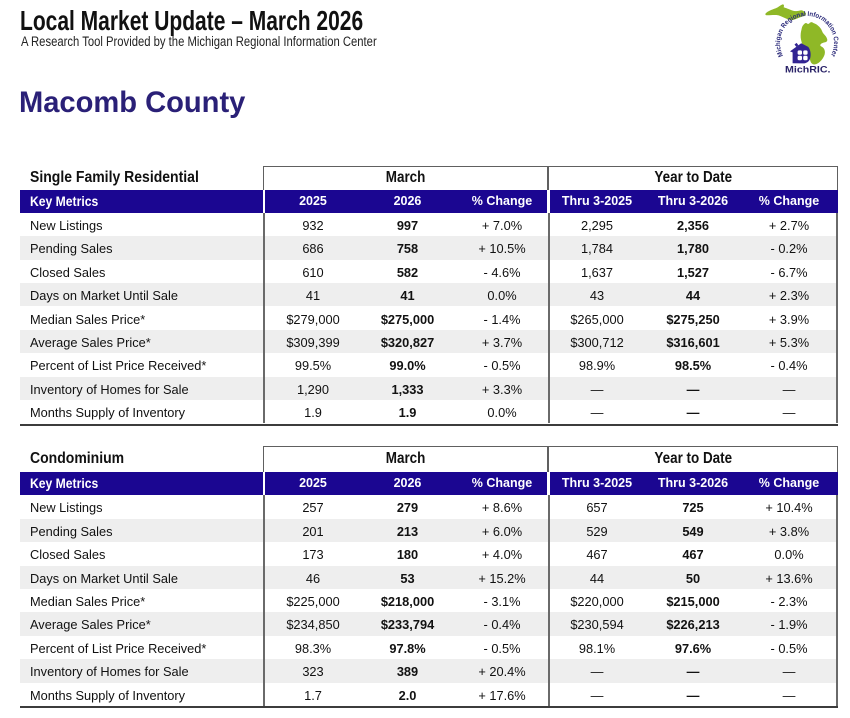  I want to click on svg-text: MichRIC., so click(808, 69).